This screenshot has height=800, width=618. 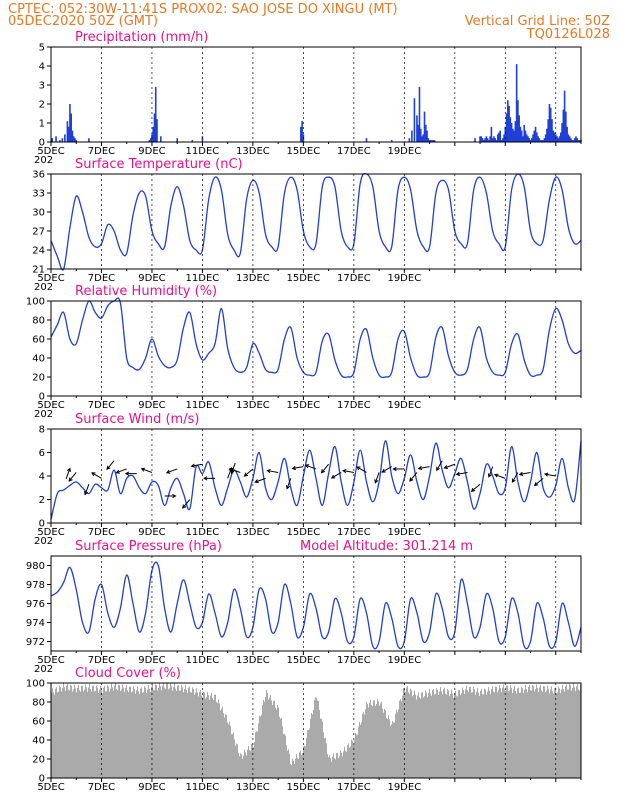 What do you see at coordinates (151, 660) in the screenshot?
I see `pressure-x-tick-label: 9DEC` at bounding box center [151, 660].